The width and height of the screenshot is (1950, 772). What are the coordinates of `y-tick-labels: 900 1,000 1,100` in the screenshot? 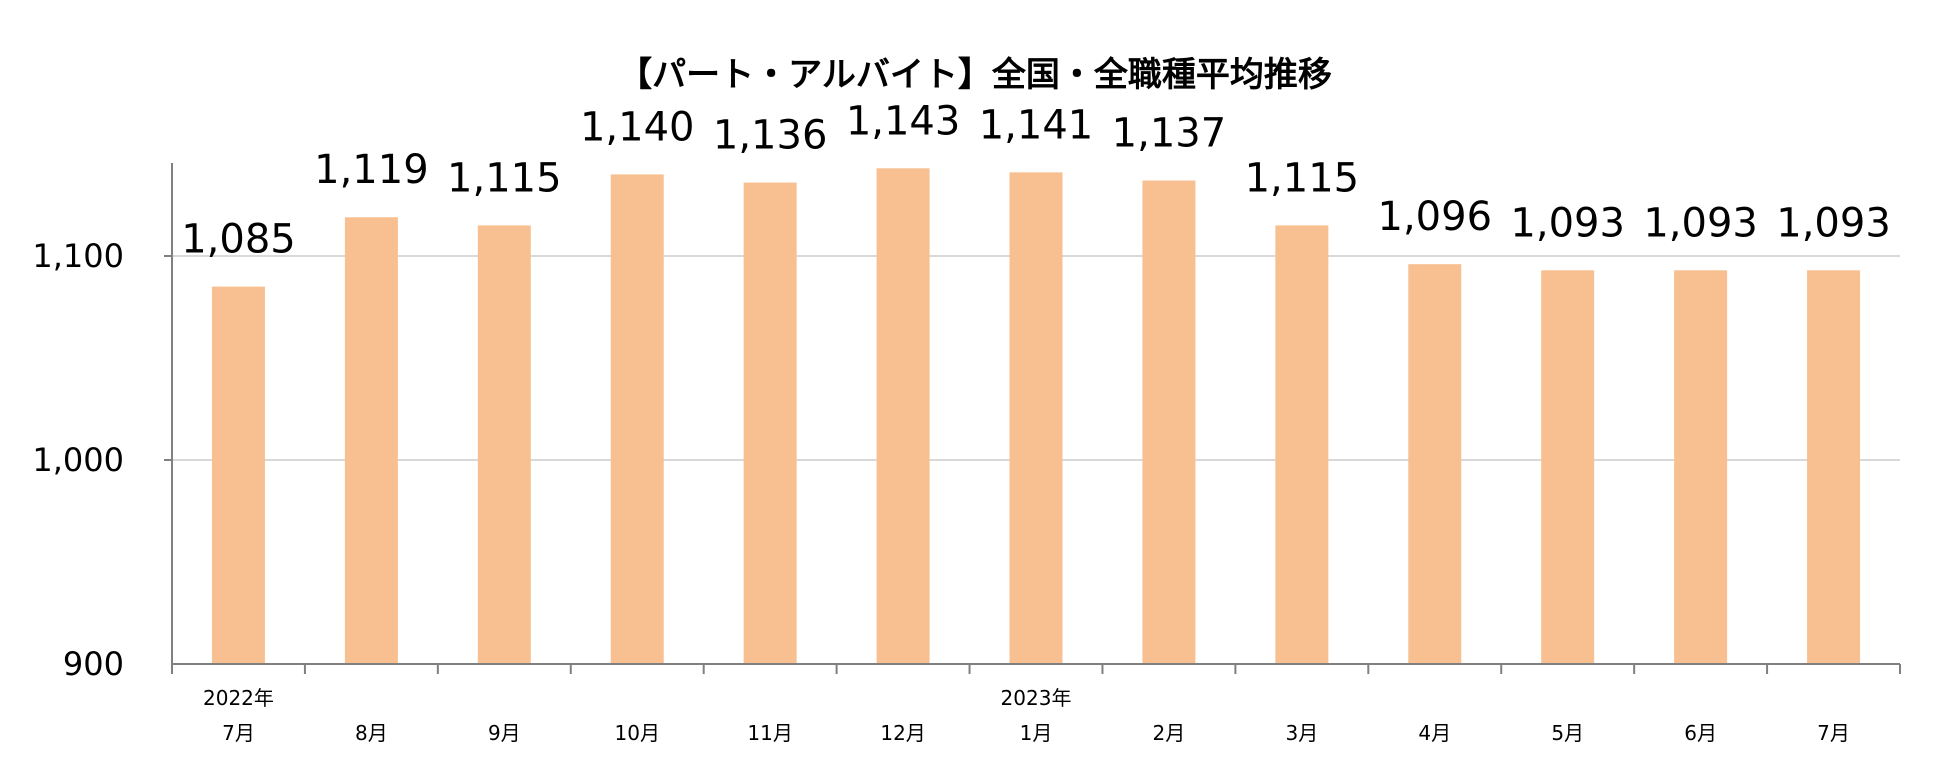 It's located at (78, 460).